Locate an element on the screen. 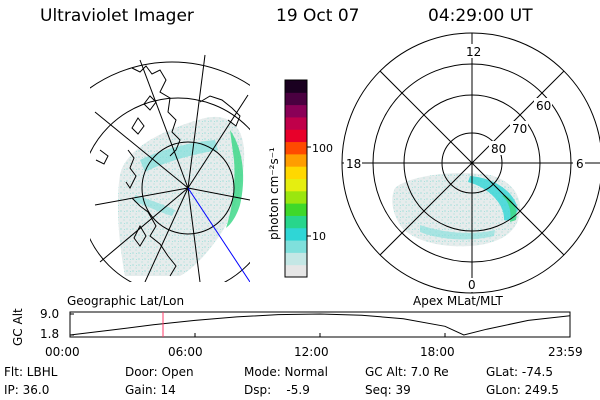 Image resolution: width=600 pixels, height=400 pixels. geographic-latitude: GLat: -74.5 is located at coordinates (519, 372).